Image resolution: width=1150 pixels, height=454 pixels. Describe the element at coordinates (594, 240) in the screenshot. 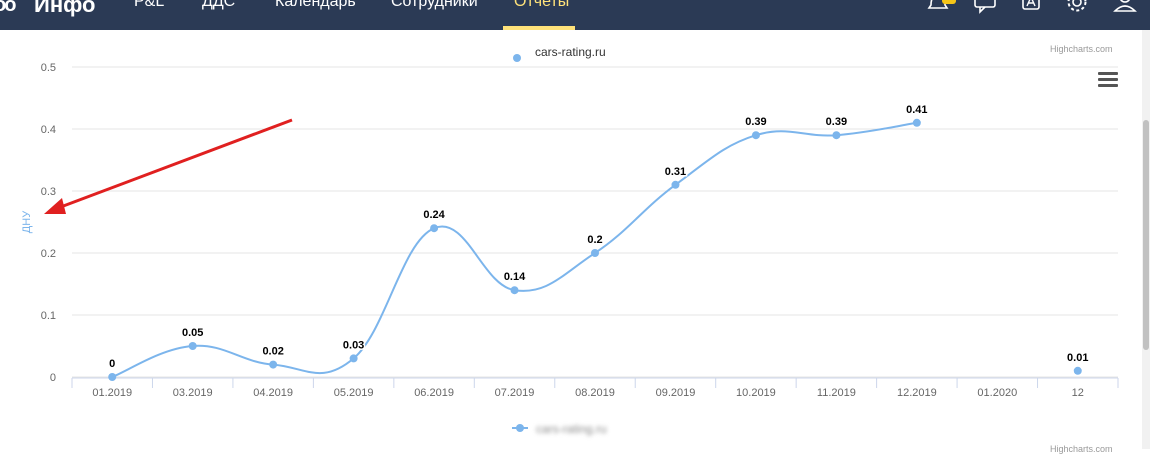

I see `data-label: 0.2` at that location.